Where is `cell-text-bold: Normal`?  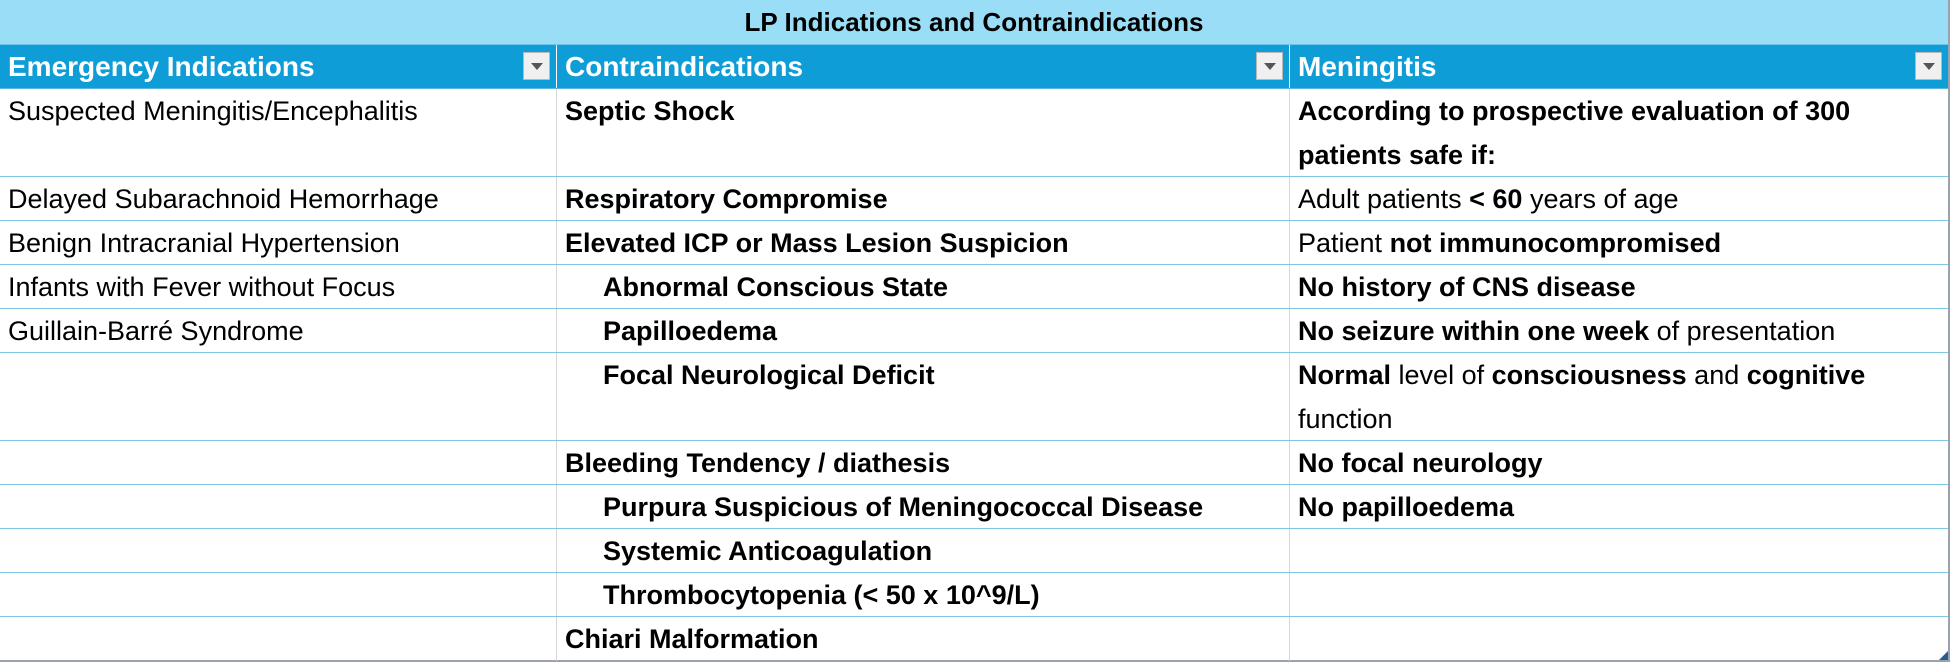 cell-text-bold: Normal is located at coordinates (1345, 375).